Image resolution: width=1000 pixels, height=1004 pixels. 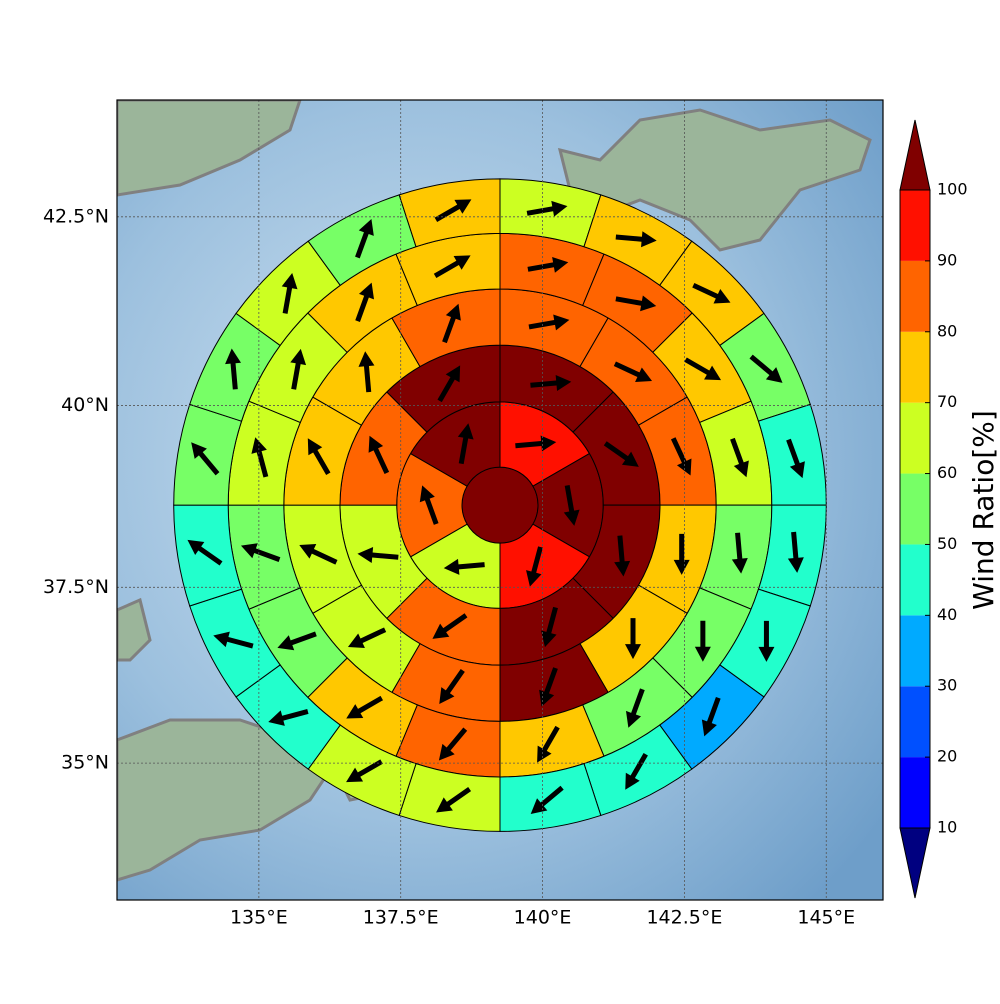 What do you see at coordinates (947, 614) in the screenshot?
I see `colorbar-tick-label: 40` at bounding box center [947, 614].